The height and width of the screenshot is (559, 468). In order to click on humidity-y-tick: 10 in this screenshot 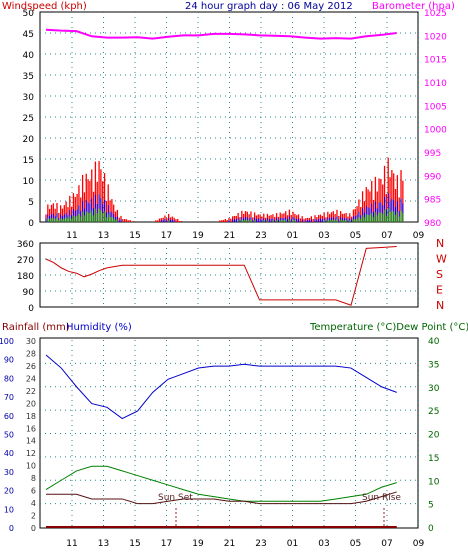, I will do `click(9, 509)`.